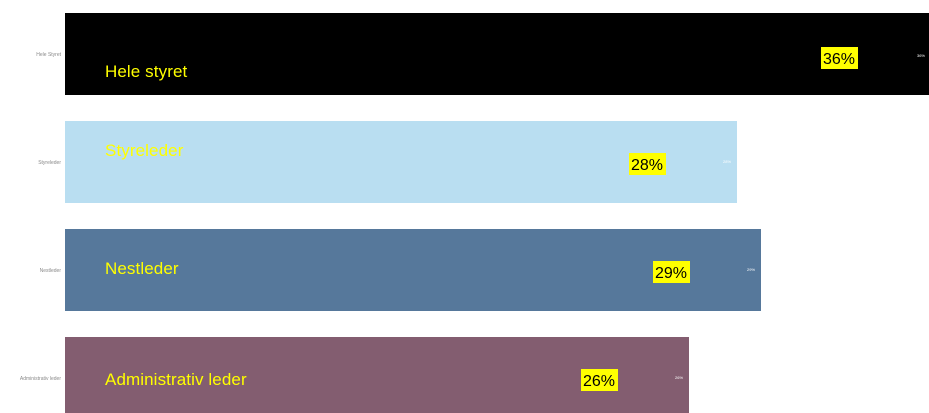 The image size is (929, 413). I want to click on category-label: Styreleder, so click(49, 163).